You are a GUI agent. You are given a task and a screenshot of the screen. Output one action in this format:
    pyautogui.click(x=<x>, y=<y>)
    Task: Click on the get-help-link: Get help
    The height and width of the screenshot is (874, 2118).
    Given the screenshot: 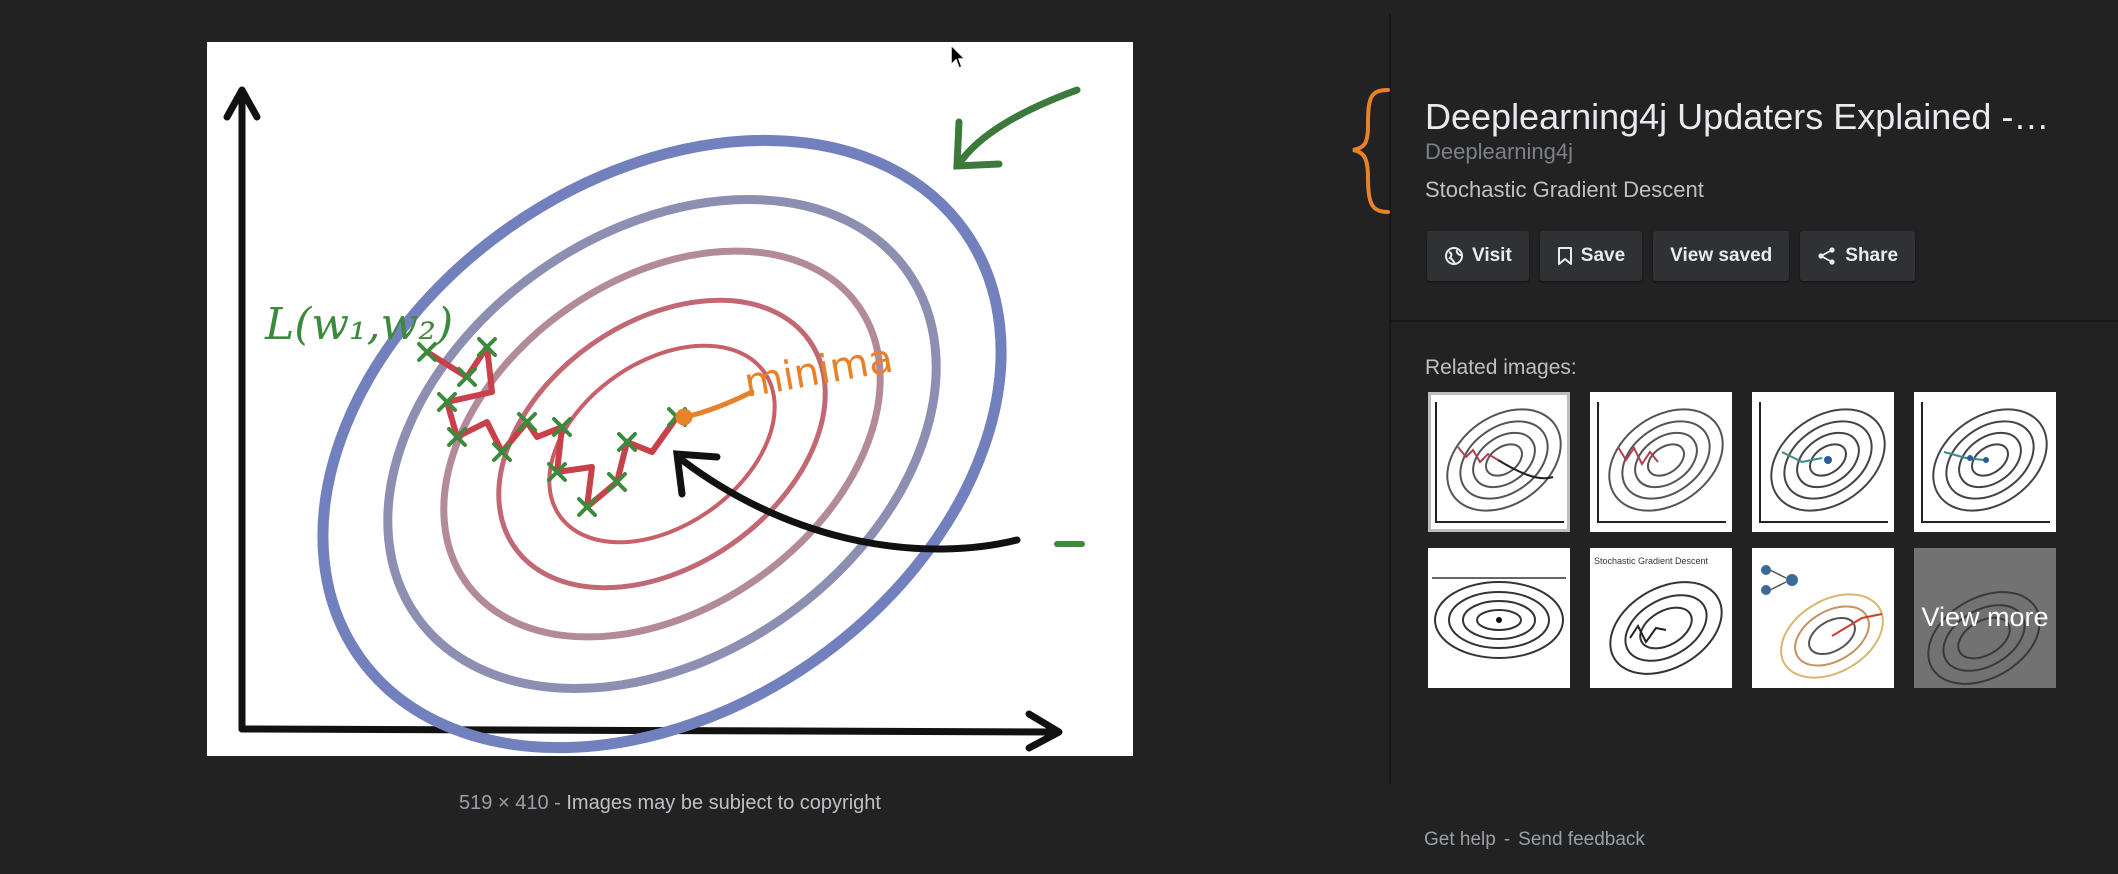 What is the action you would take?
    pyautogui.click(x=1460, y=839)
    